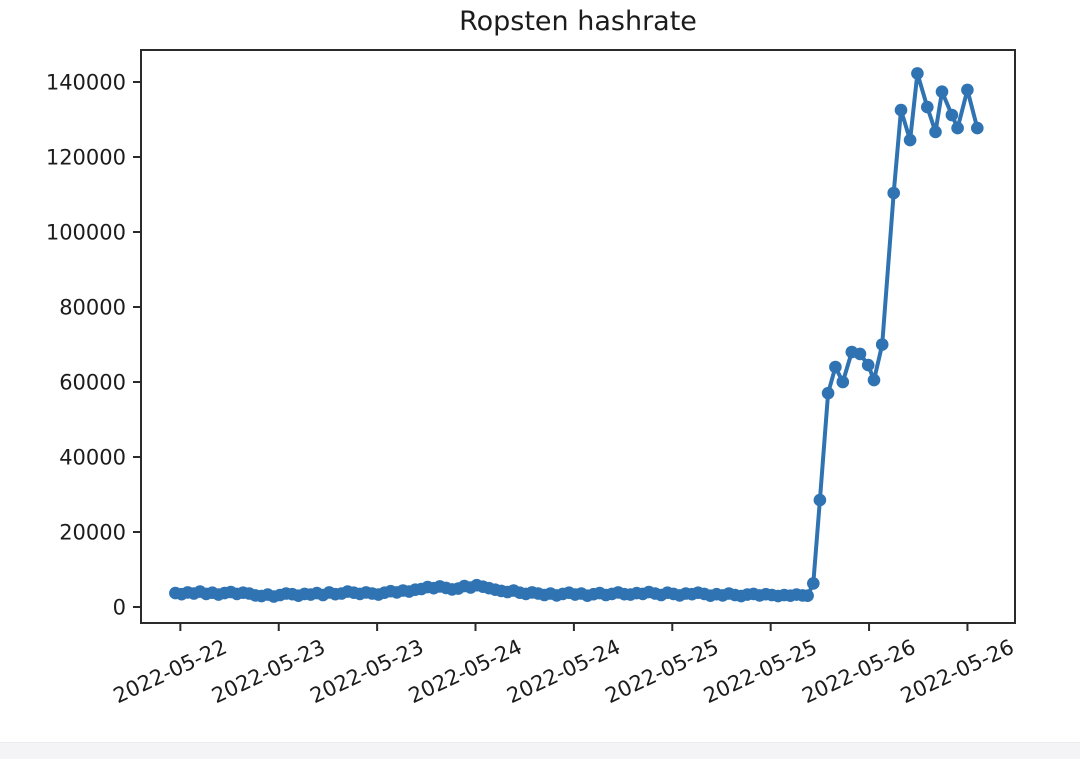 Image resolution: width=1080 pixels, height=759 pixels. Describe the element at coordinates (92, 532) in the screenshot. I see `y-tick-label: 20000` at that location.